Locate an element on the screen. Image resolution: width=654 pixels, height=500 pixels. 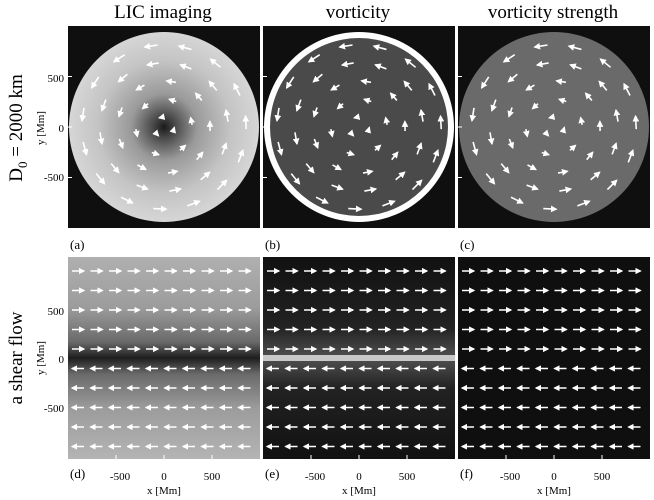
xlabel-f: x [Mm] is located at coordinates (554, 491).